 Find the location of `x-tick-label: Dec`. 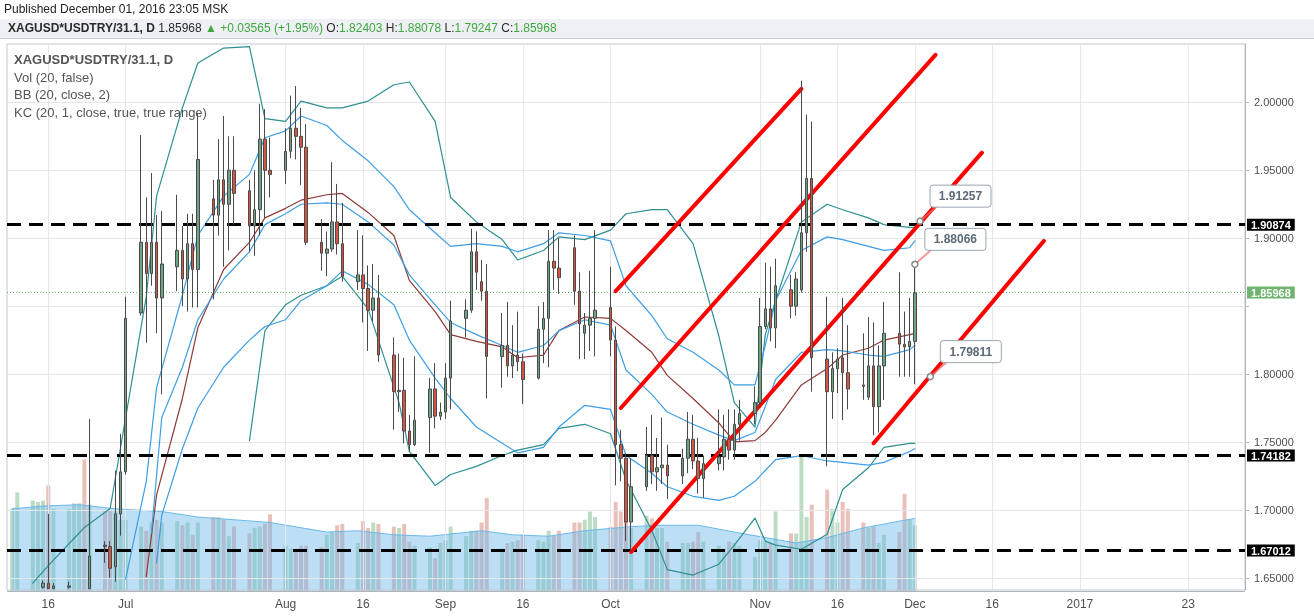

x-tick-label: Dec is located at coordinates (915, 604).